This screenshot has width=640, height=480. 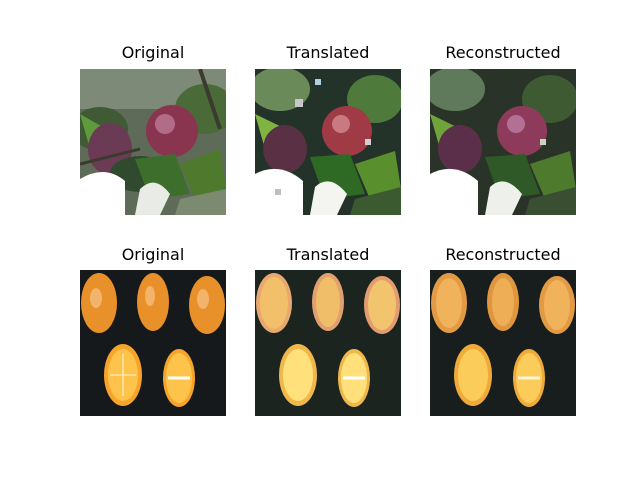 I want to click on row1-reconstructed-title: Reconstructed, so click(x=503, y=52).